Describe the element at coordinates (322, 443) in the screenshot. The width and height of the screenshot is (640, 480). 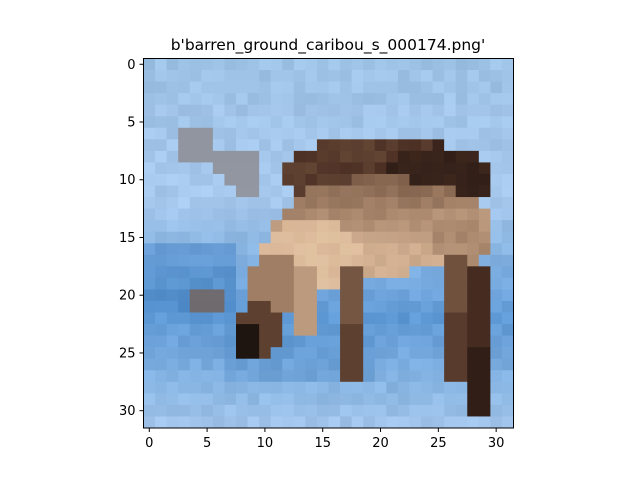
I see `x-tick-label: 15` at that location.